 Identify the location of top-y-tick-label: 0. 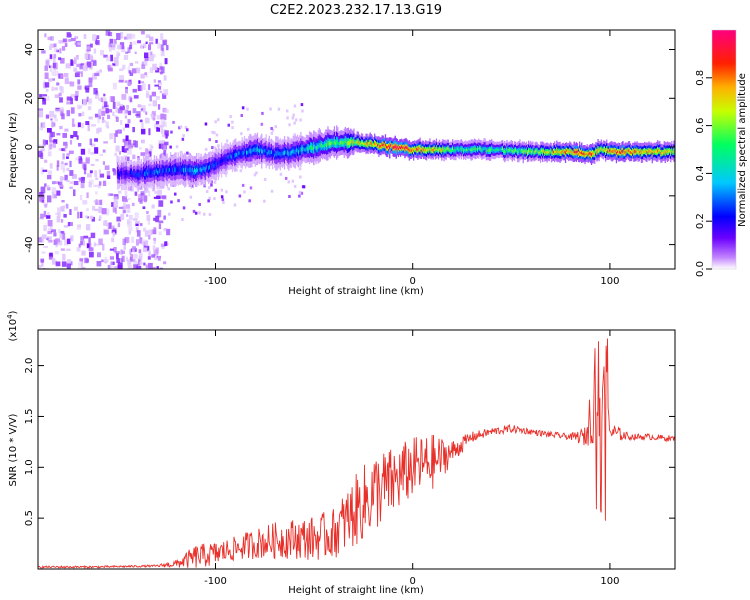
(29, 147).